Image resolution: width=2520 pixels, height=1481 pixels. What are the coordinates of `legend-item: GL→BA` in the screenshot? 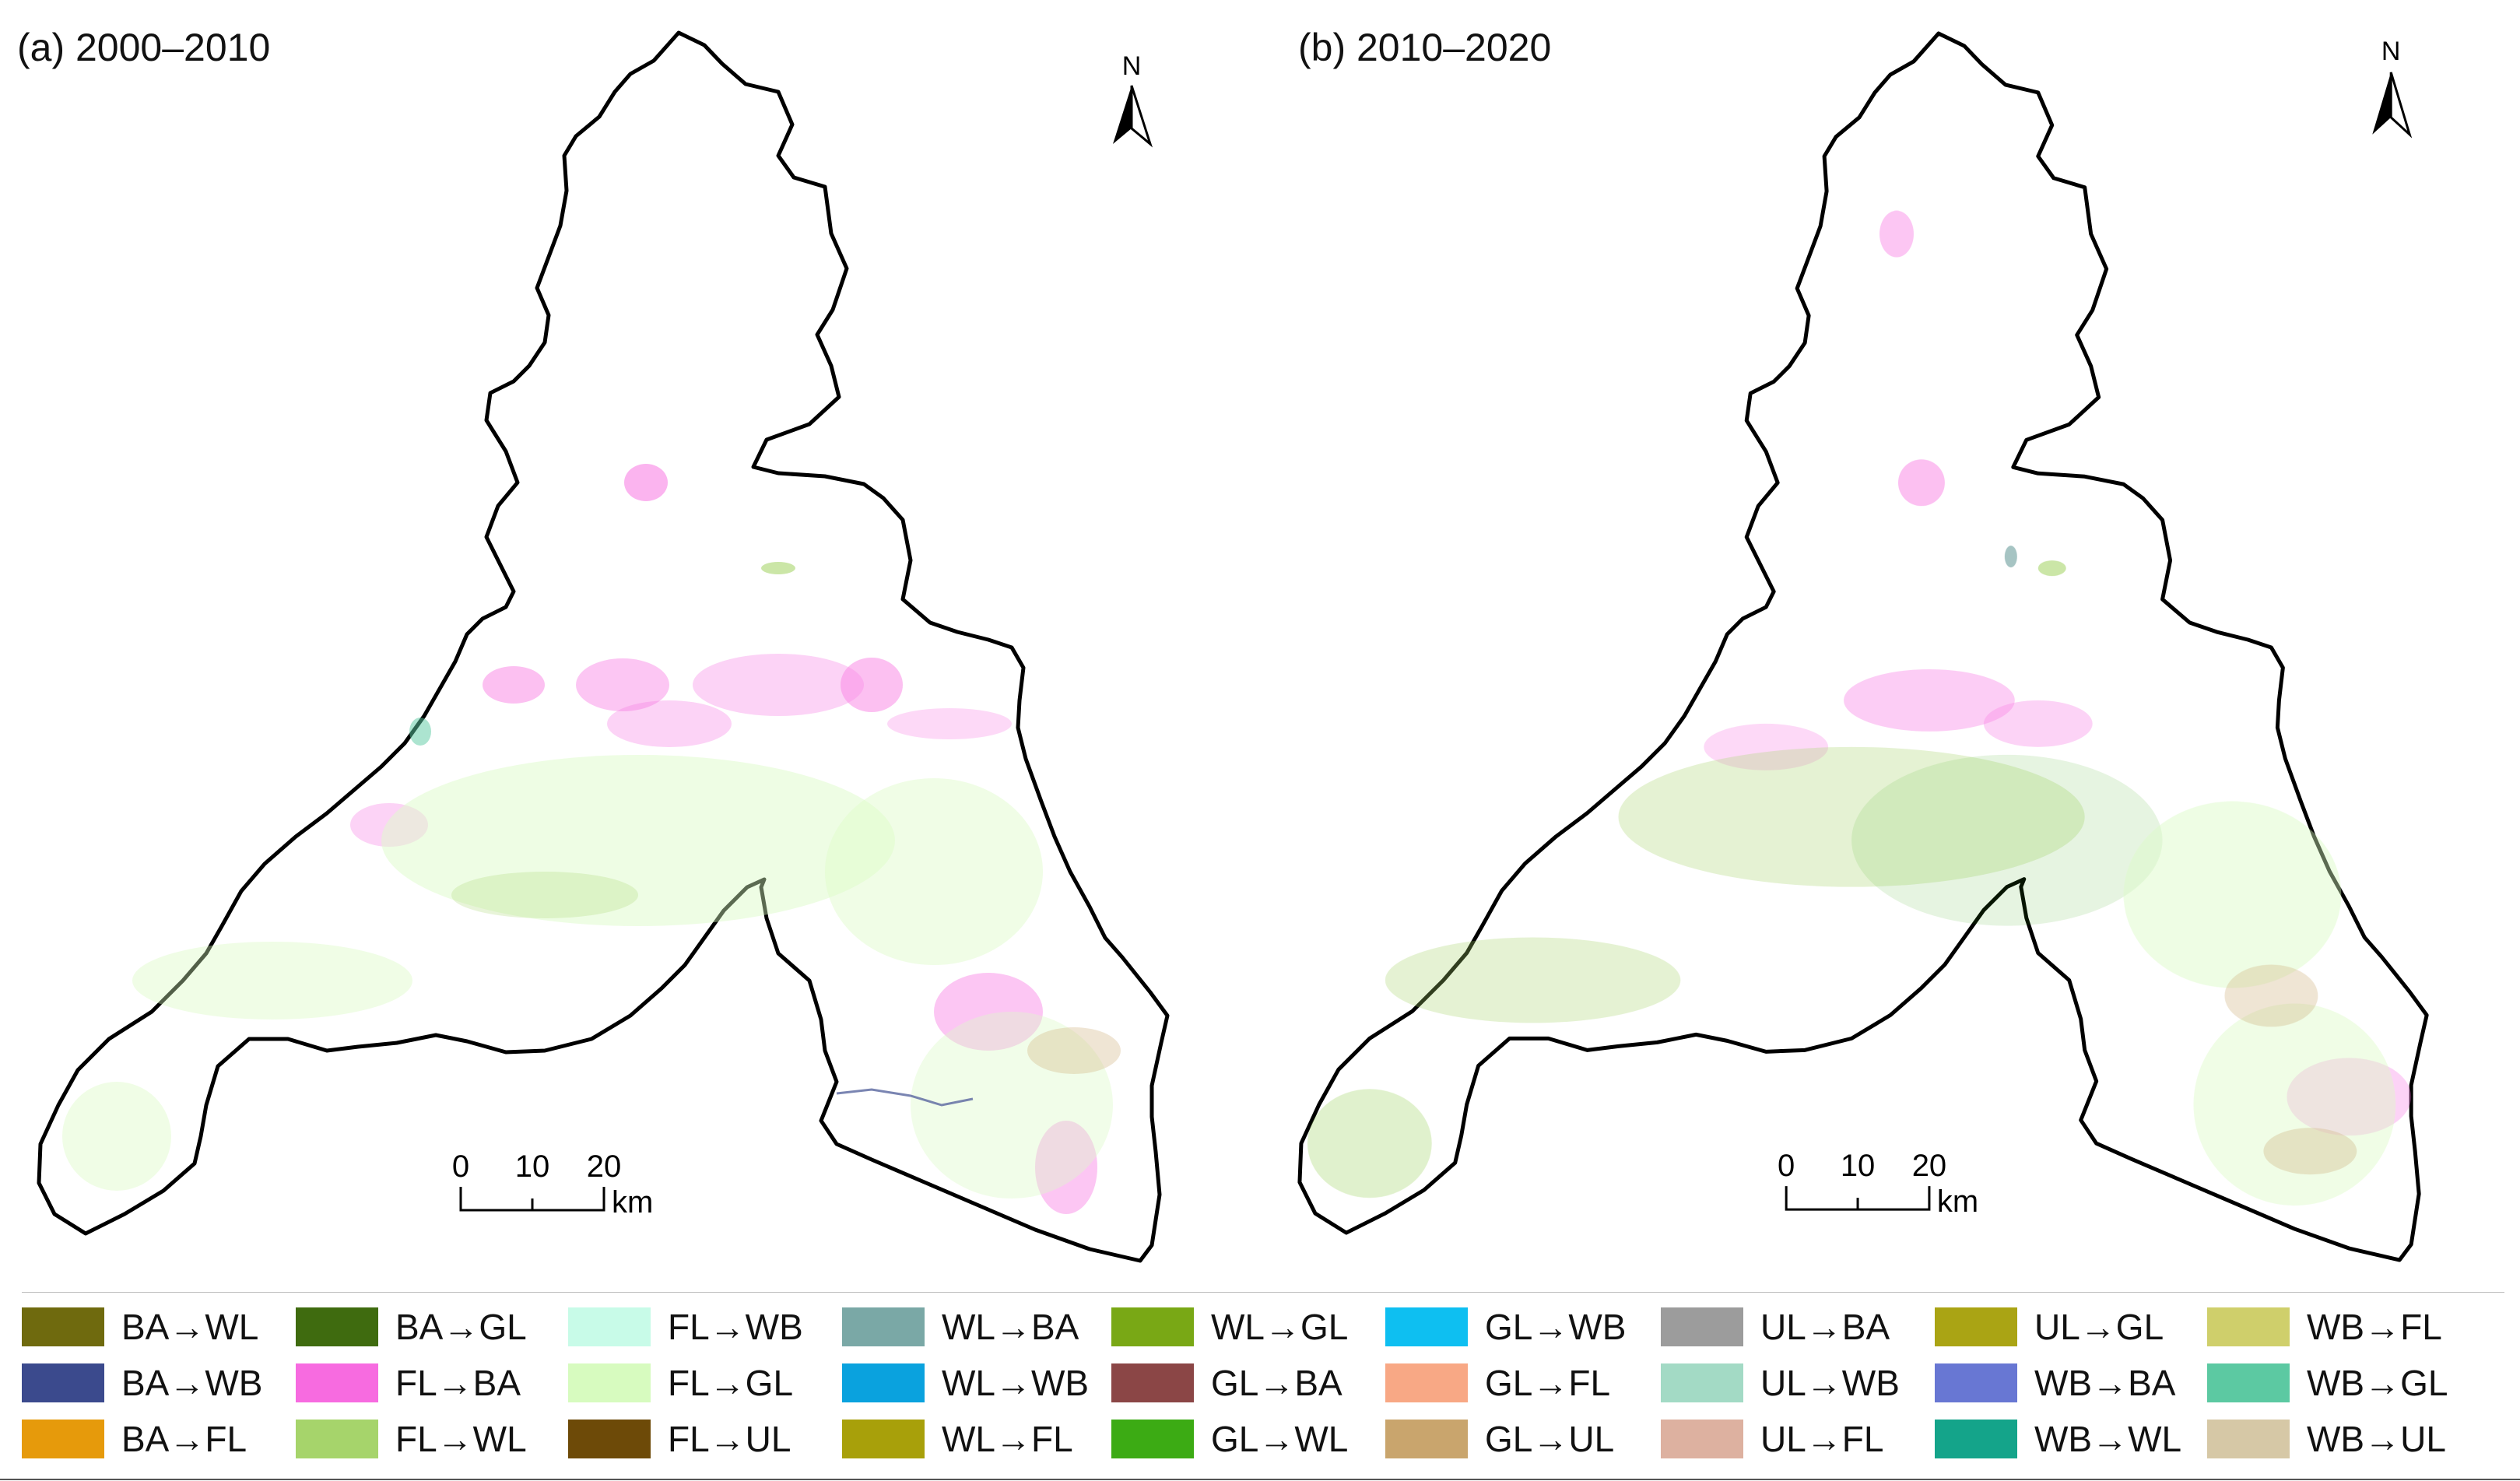 It's located at (1227, 1383).